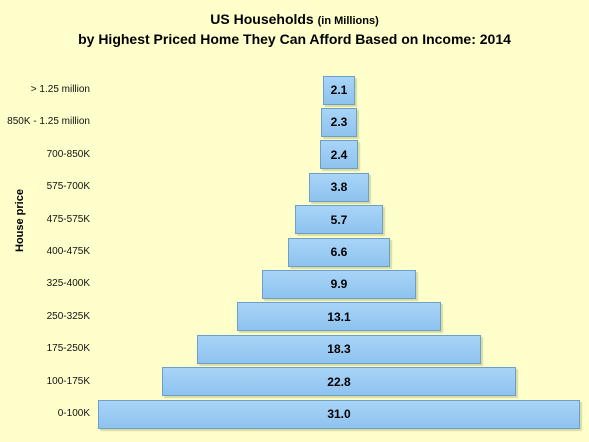 Image resolution: width=589 pixels, height=442 pixels. I want to click on data-label: 2.4, so click(339, 154).